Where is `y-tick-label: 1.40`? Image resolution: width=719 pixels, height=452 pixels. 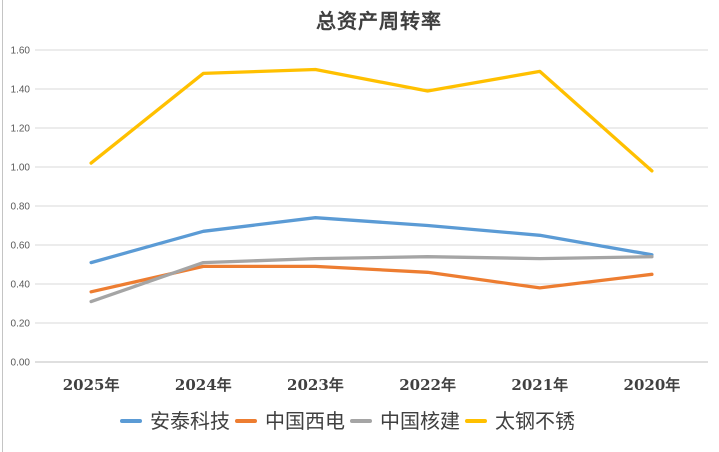 y-tick-label: 1.40 is located at coordinates (21, 90).